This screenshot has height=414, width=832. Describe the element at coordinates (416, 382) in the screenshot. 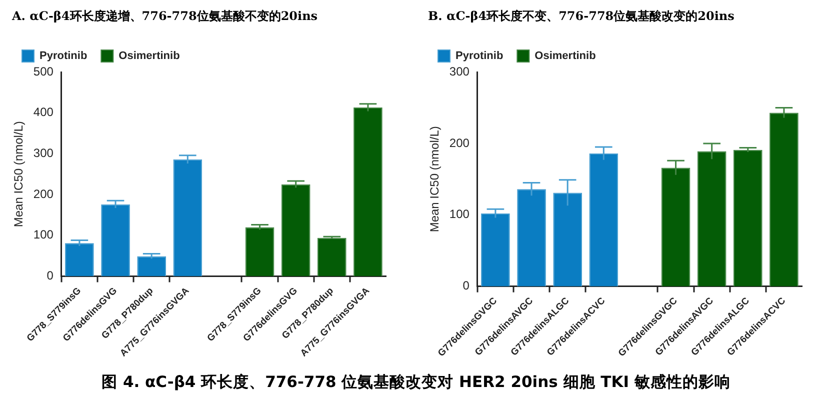

I see `caption: 图 4. αC-β4 环长度、776-778 位氨基酸改变对 HER2 20ins 细胞 TKI 敏感性的影响` at that location.